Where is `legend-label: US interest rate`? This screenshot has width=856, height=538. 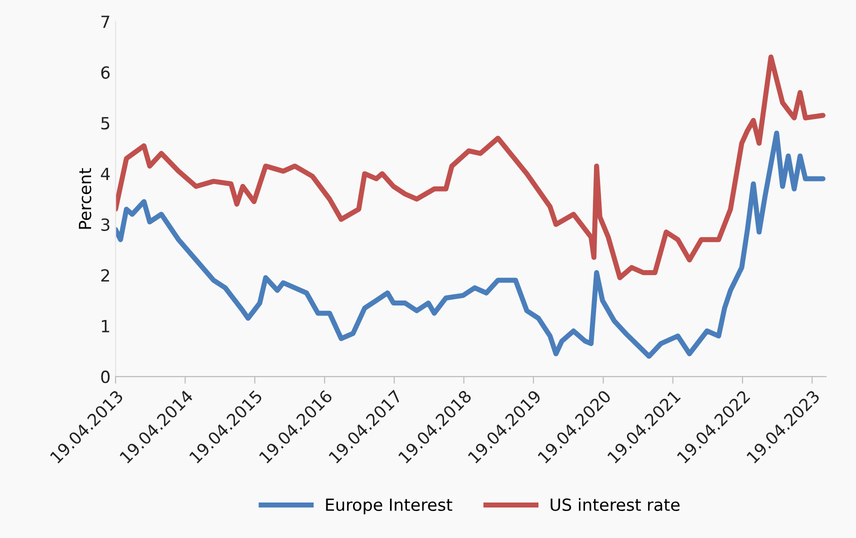 legend-label: US interest rate is located at coordinates (615, 505).